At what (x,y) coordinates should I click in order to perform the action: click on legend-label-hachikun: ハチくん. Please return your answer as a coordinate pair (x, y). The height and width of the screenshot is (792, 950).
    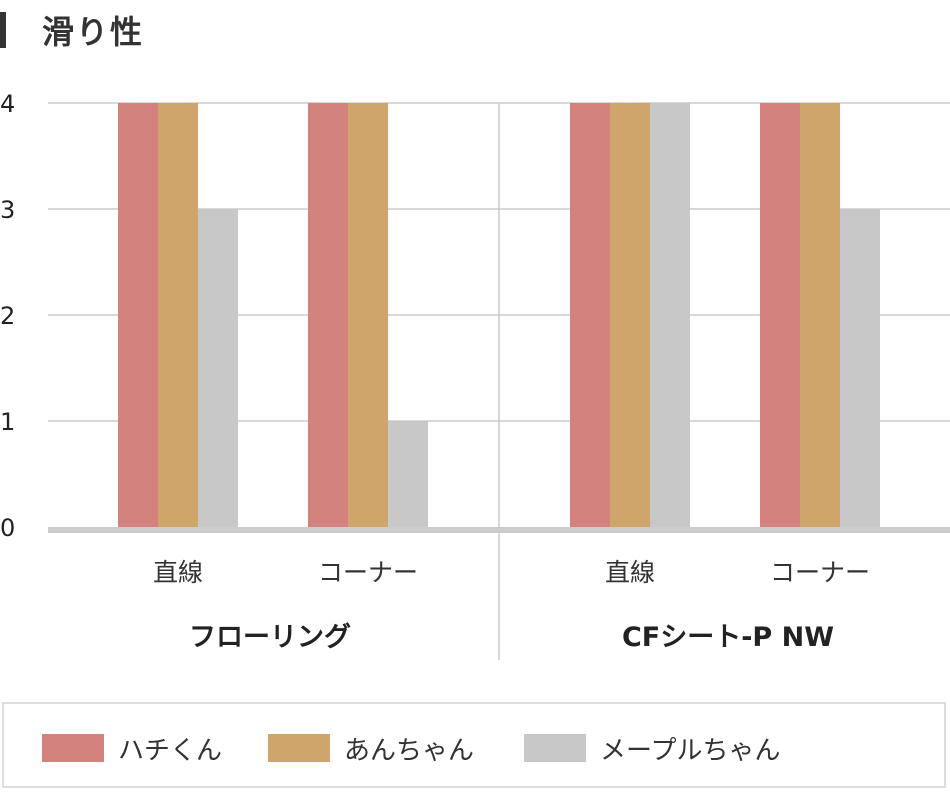
    Looking at the image, I should click on (170, 750).